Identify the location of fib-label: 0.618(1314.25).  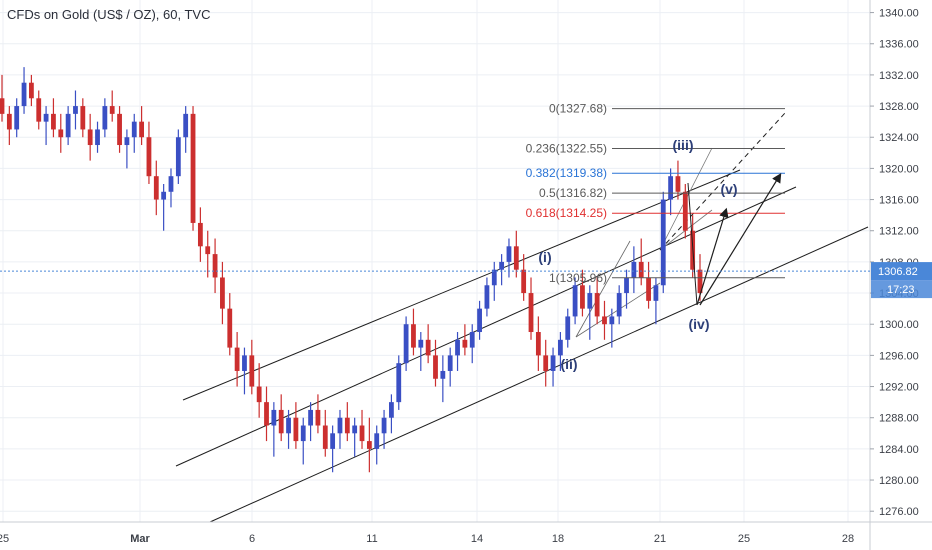
(566, 213).